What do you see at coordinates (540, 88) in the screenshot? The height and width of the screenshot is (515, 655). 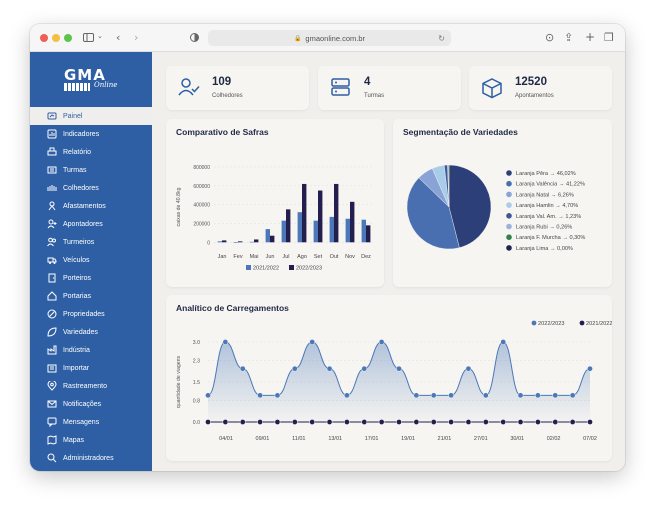 I see `stat-card-apontamentos: 12520 Apontamentos` at bounding box center [540, 88].